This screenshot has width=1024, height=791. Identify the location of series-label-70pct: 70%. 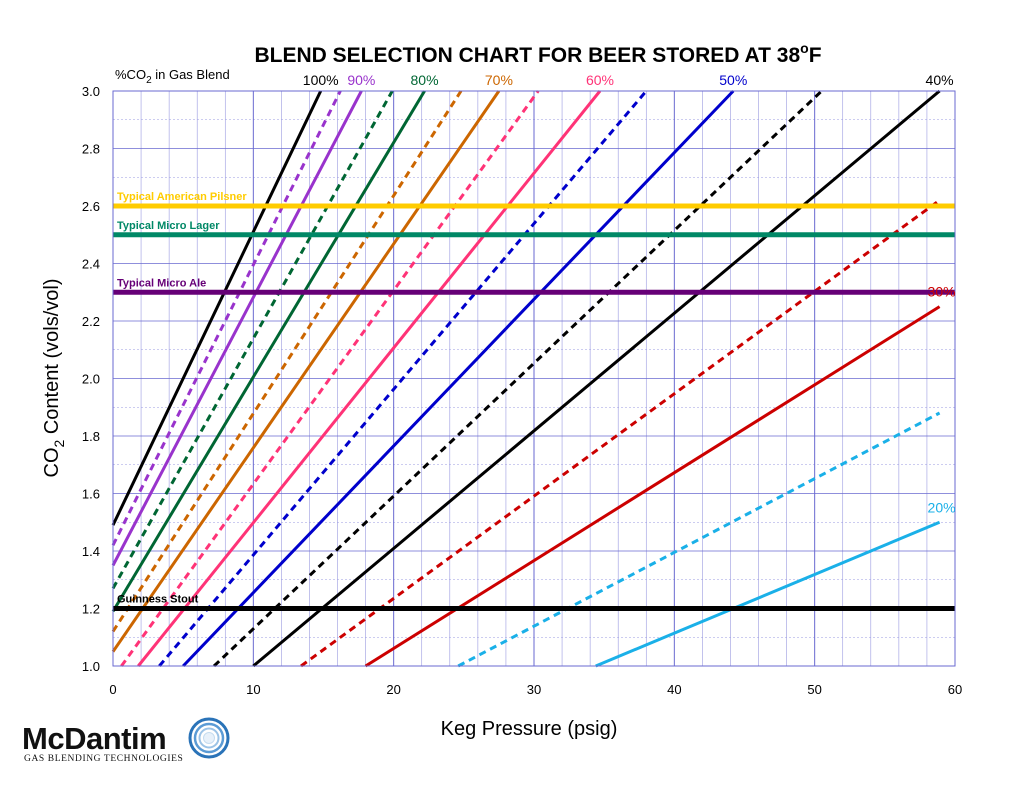
(499, 80).